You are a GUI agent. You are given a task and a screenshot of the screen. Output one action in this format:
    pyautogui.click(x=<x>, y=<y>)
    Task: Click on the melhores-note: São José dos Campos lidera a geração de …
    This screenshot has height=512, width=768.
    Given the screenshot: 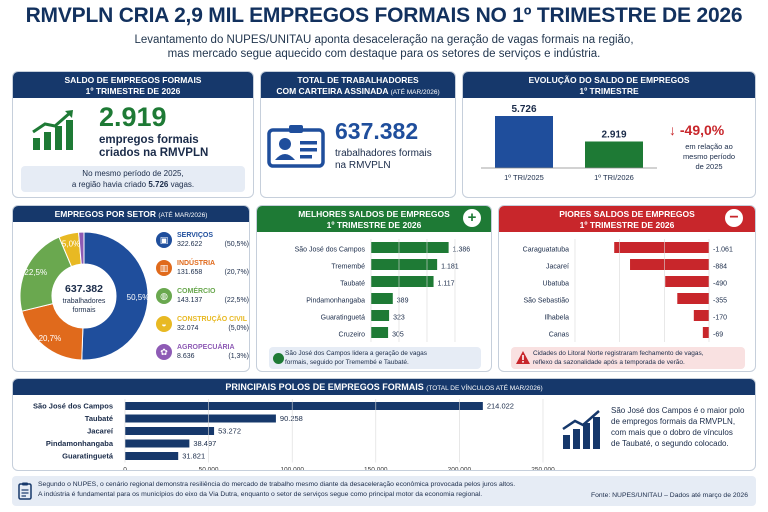 What is the action you would take?
    pyautogui.click(x=375, y=358)
    